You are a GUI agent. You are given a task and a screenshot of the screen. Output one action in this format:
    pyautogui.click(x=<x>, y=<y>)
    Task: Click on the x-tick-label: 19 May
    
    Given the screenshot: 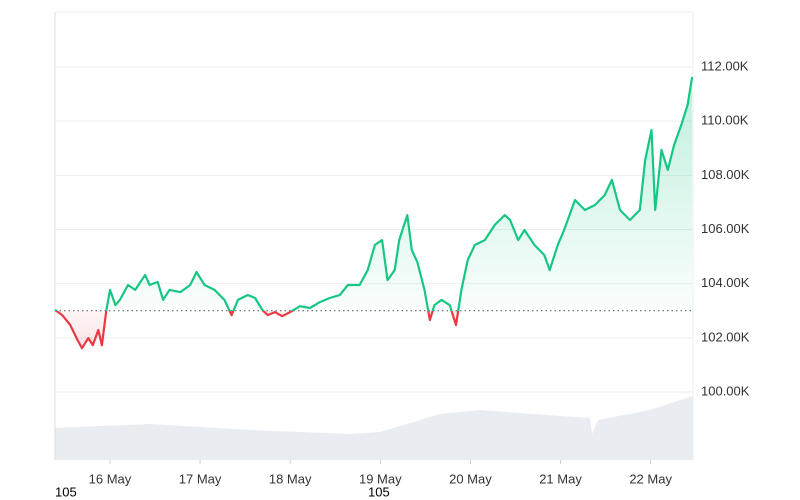 What is the action you would take?
    pyautogui.click(x=380, y=478)
    